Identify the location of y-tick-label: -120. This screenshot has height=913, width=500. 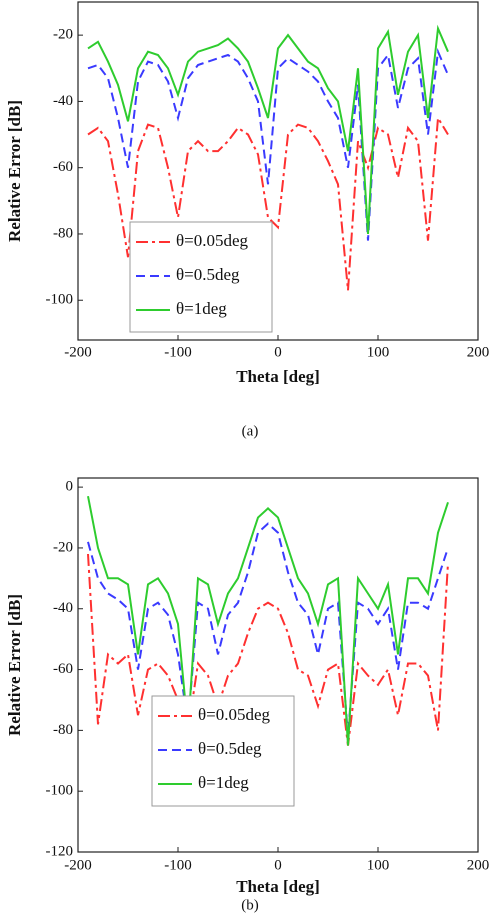
(60, 851).